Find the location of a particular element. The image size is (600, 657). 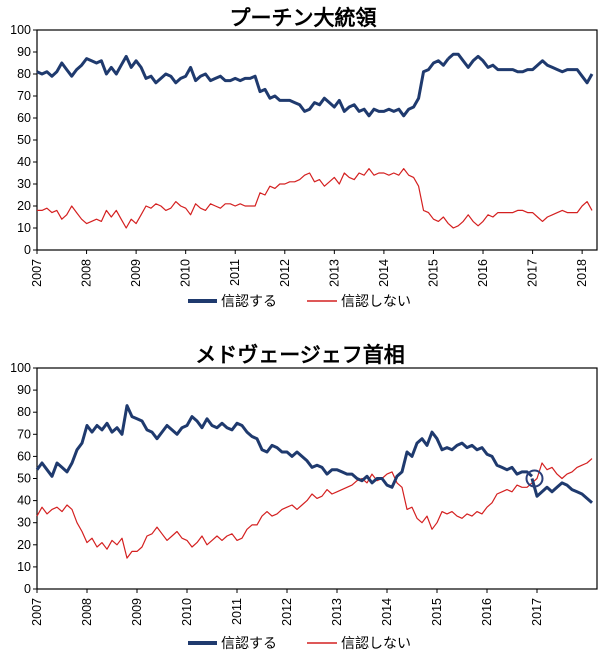

chart-title: プーチン大統領 is located at coordinates (304, 18).